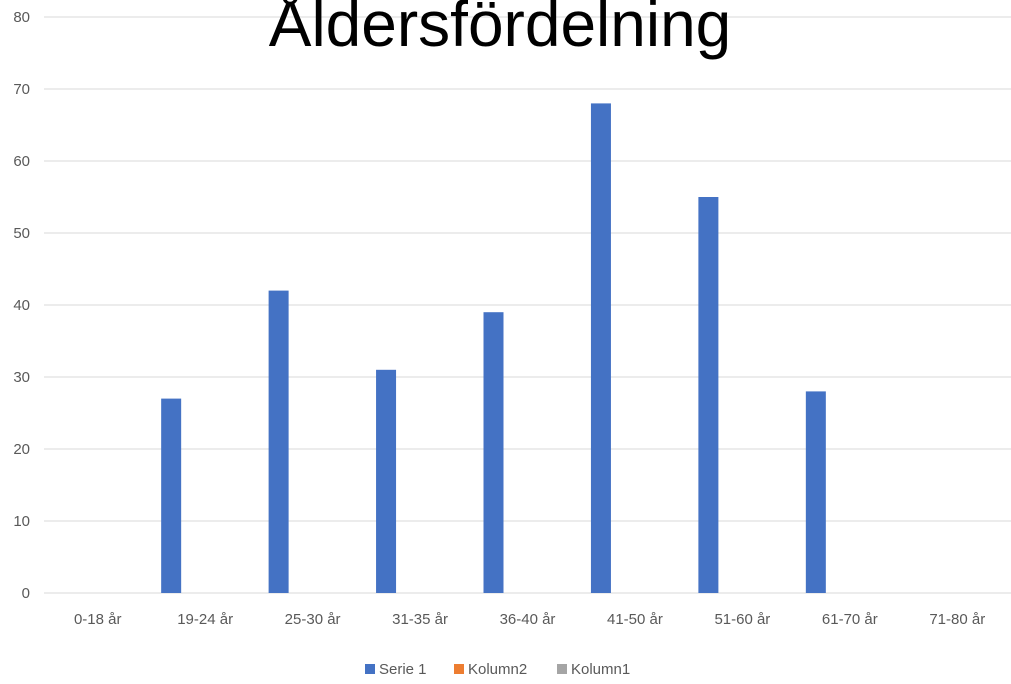 The image size is (1011, 684). I want to click on y-tick-label: 20, so click(21, 449).